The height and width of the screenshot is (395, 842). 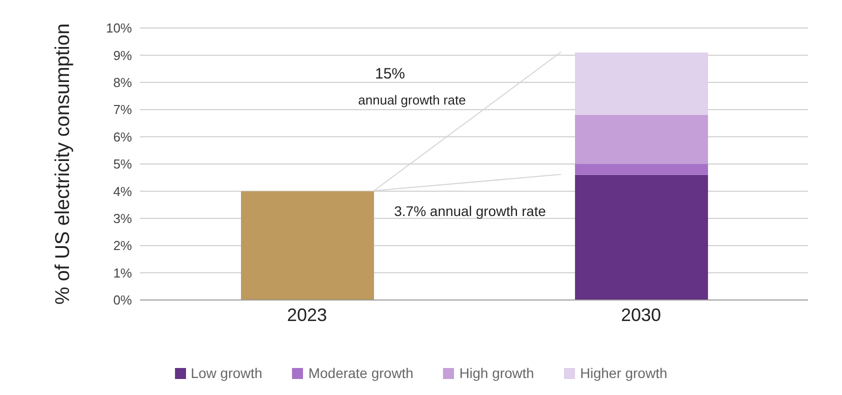 What do you see at coordinates (496, 373) in the screenshot?
I see `legend-label: High growth` at bounding box center [496, 373].